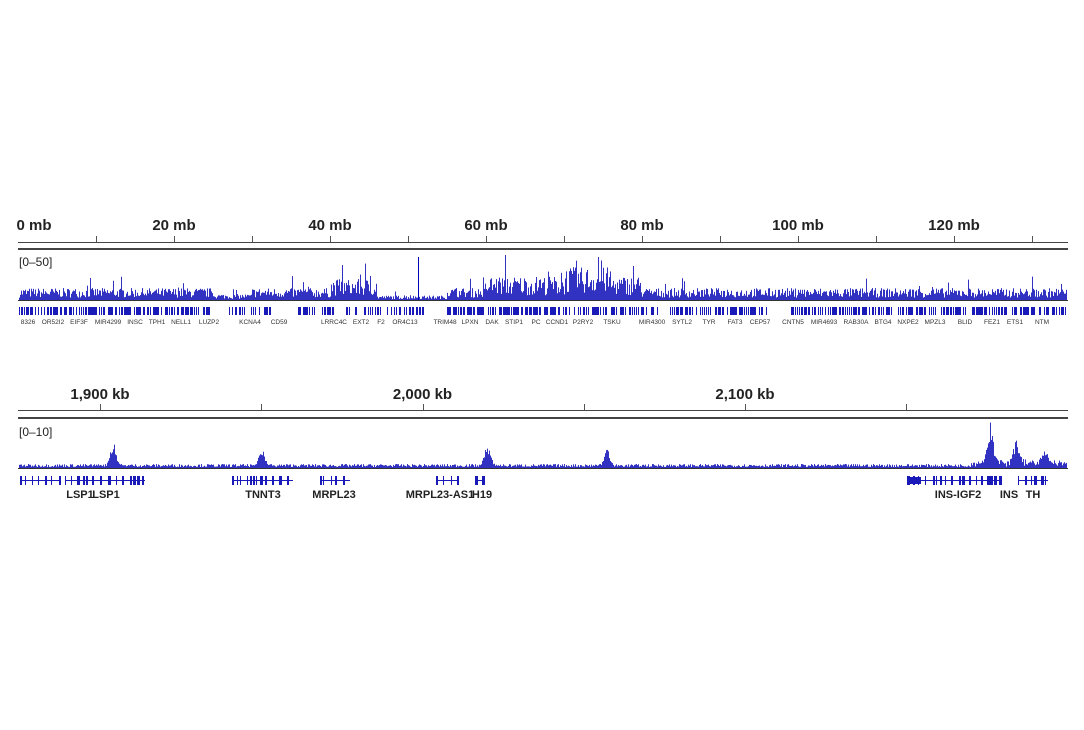 This screenshot has height=730, width=1084. I want to click on gene-label: KCNA4, so click(250, 322).